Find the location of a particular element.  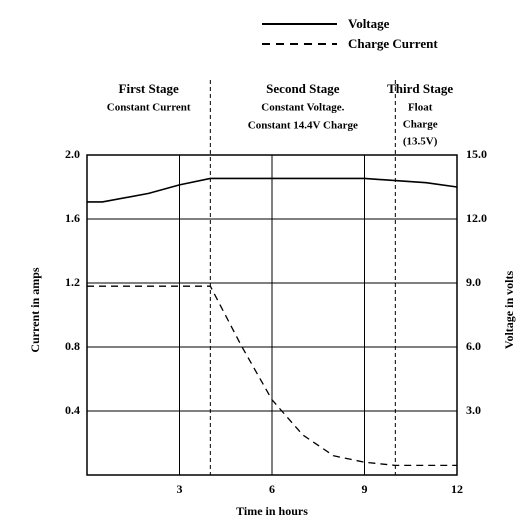

legend-label: Charge Current is located at coordinates (393, 43).